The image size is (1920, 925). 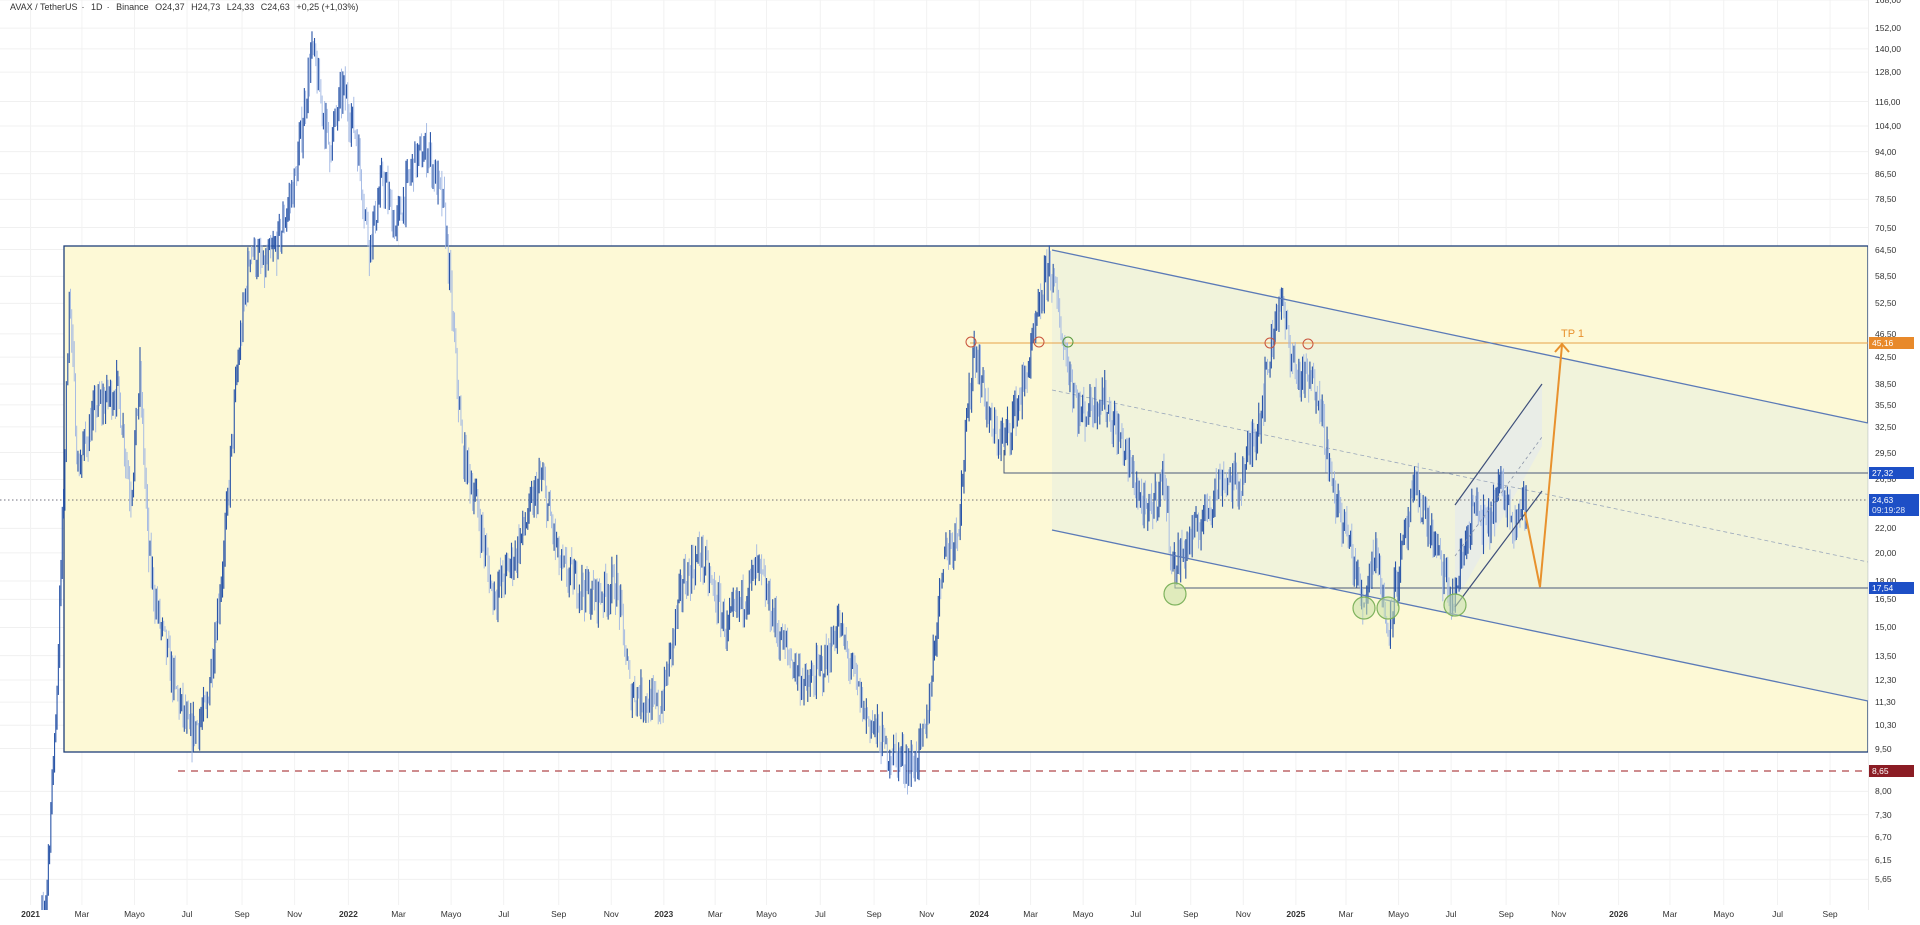 I want to click on support-price-badge: 17,54, so click(x=1891, y=588).